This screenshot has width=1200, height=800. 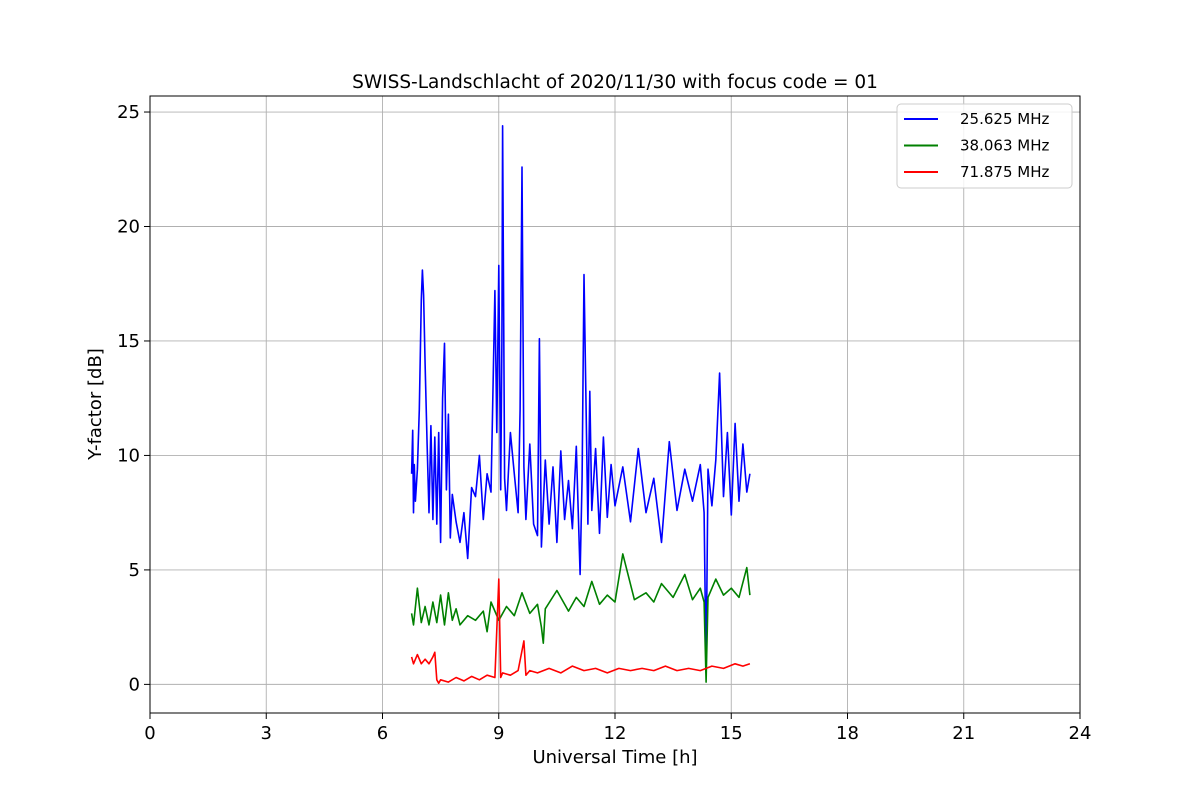 I want to click on legend-entry-label: 38.063 MHz, so click(x=1004, y=146).